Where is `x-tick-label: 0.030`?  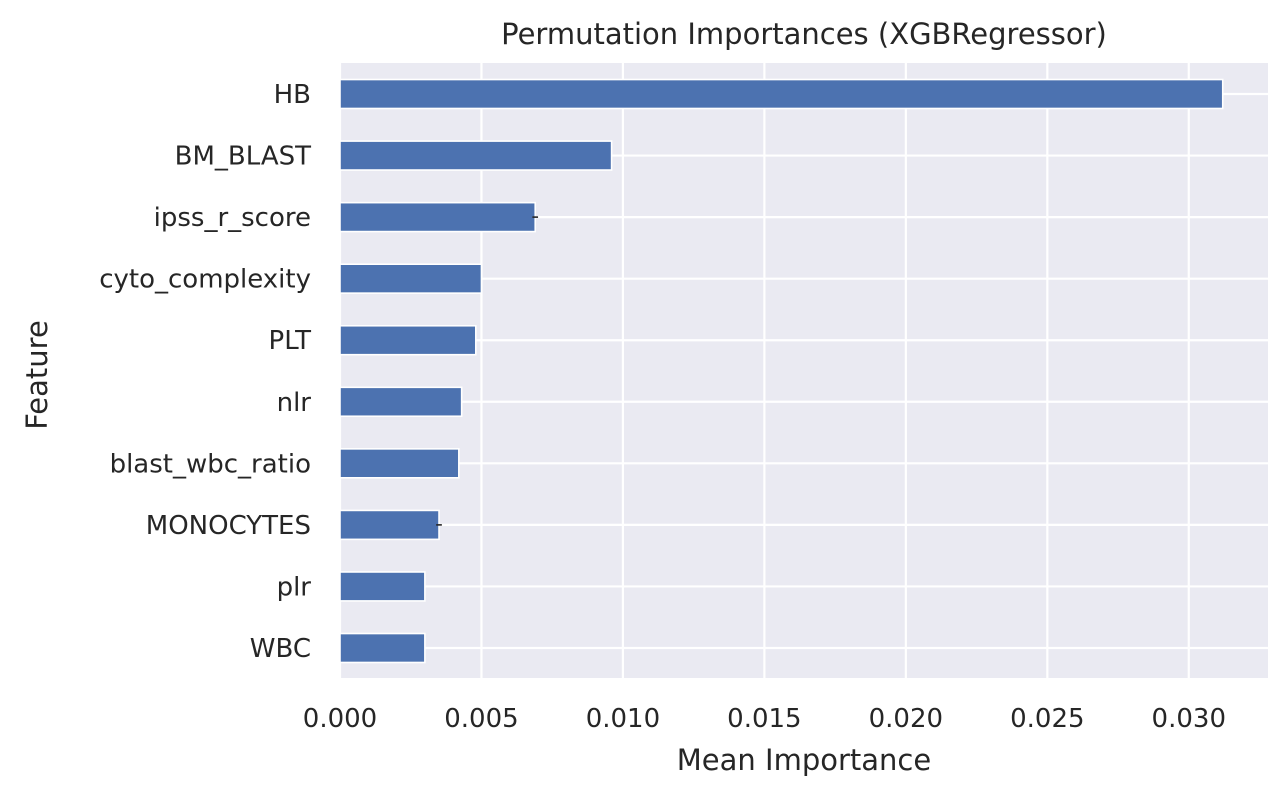
x-tick-label: 0.030 is located at coordinates (1189, 719).